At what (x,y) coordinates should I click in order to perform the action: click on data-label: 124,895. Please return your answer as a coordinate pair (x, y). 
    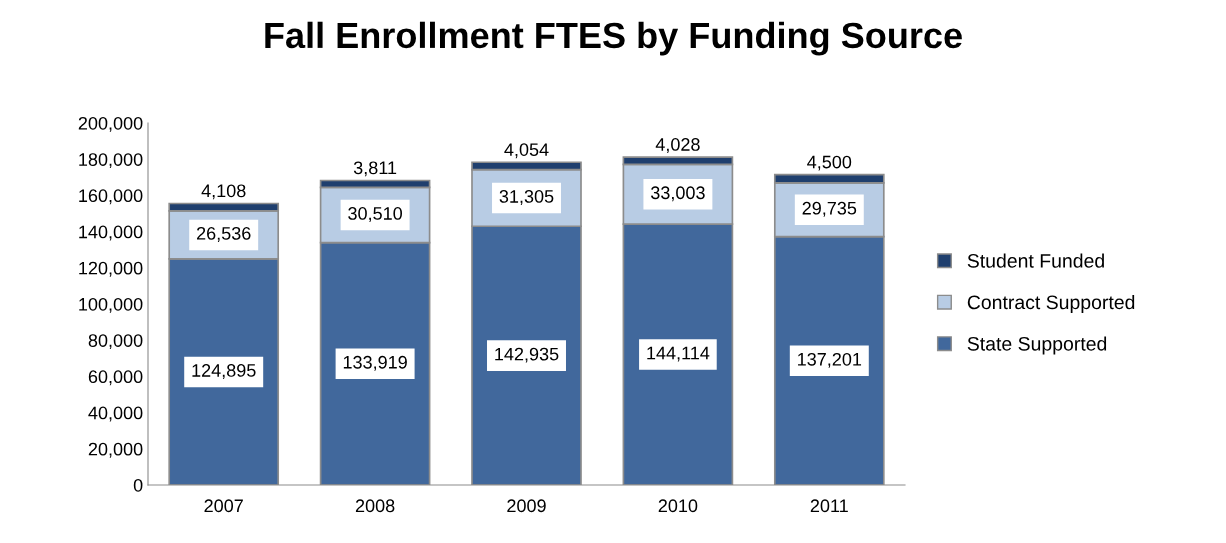
    Looking at the image, I should click on (224, 371).